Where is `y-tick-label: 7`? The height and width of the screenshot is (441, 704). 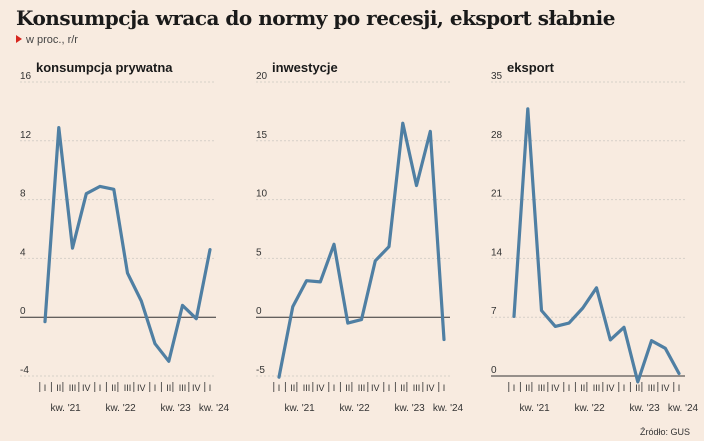
y-tick-label: 7 is located at coordinates (494, 311).